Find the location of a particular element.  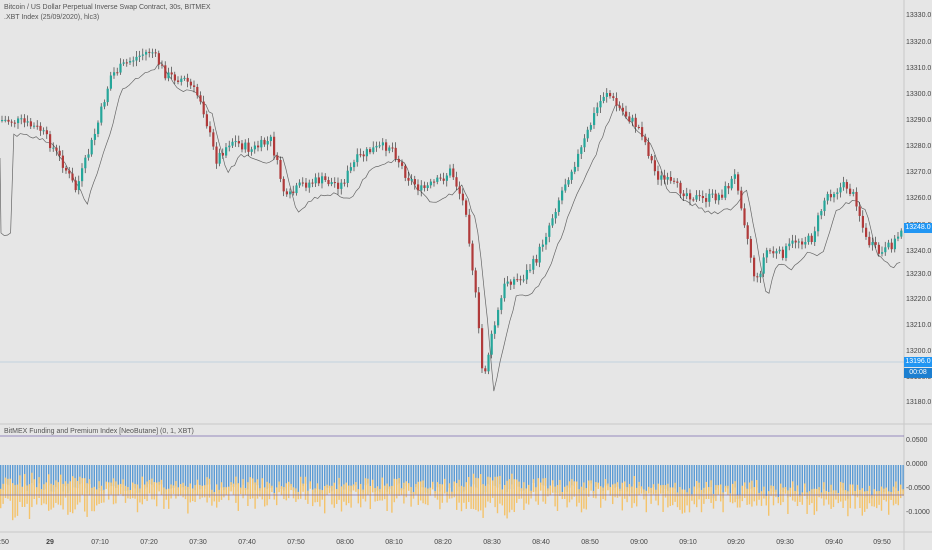

price-axis-label: 13310.0 is located at coordinates (919, 68).